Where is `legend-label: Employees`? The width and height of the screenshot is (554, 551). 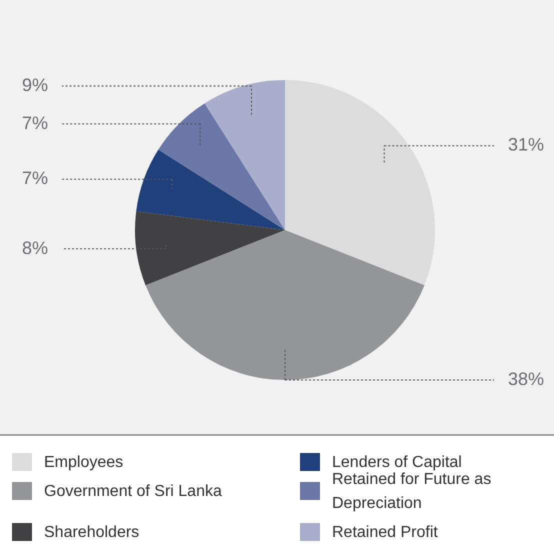 legend-label: Employees is located at coordinates (84, 462).